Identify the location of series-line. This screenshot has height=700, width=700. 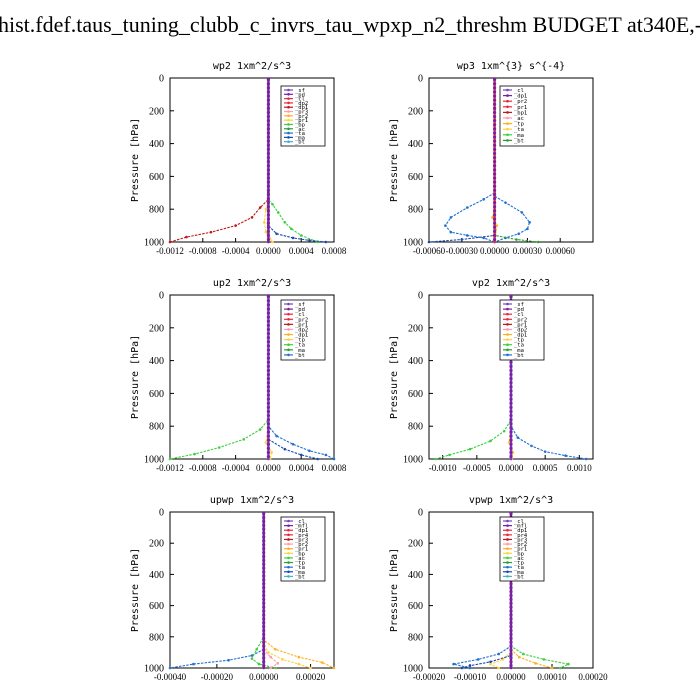
(219, 377).